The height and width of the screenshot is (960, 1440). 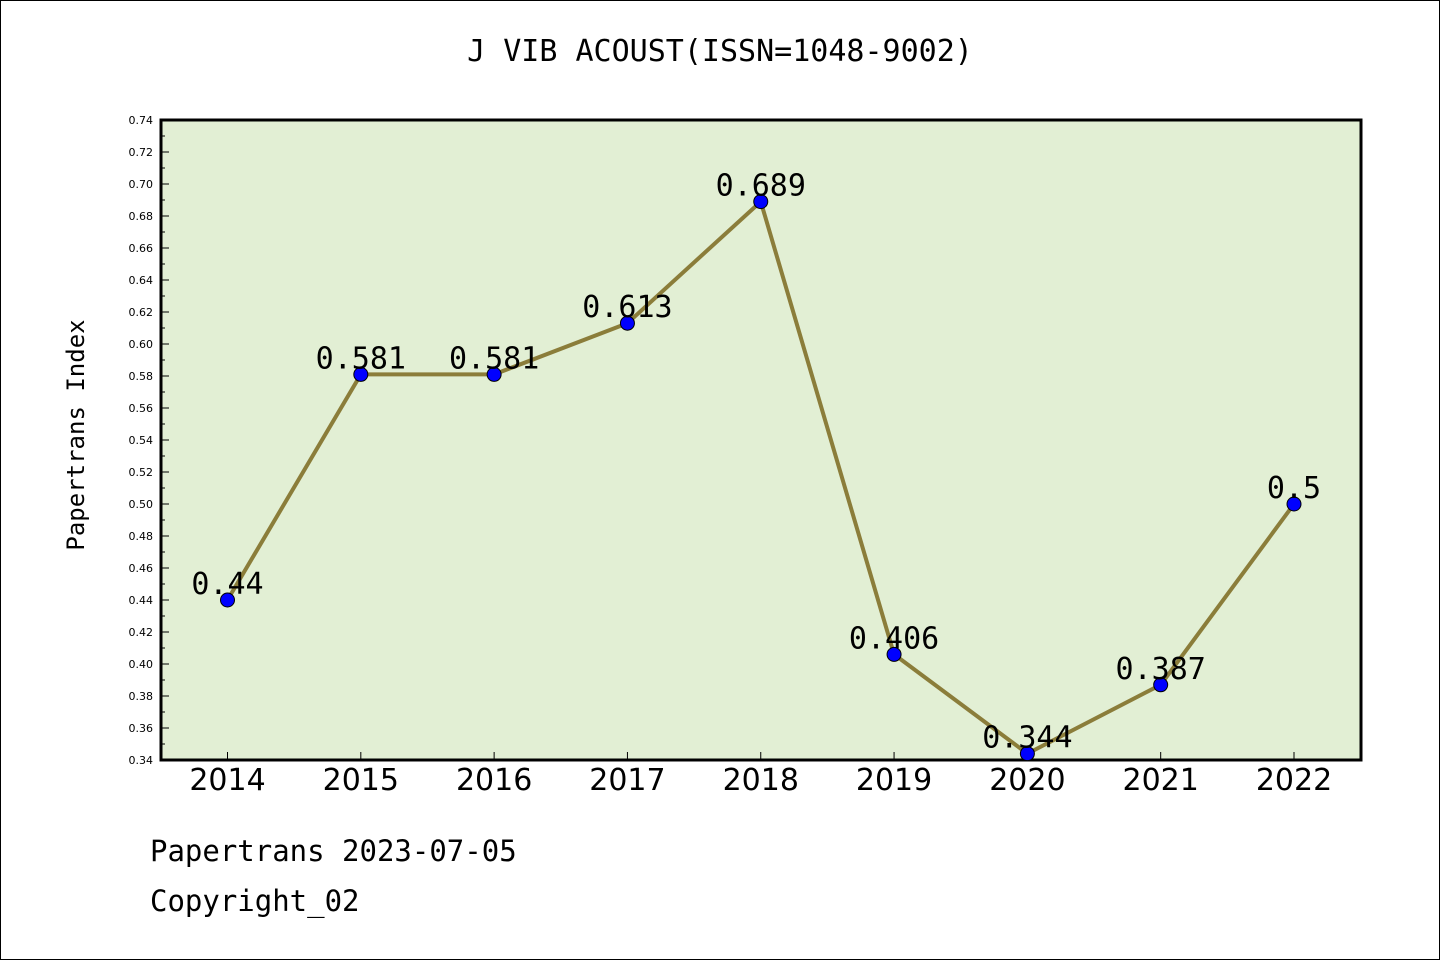 I want to click on data-label: 0.689, so click(x=761, y=186).